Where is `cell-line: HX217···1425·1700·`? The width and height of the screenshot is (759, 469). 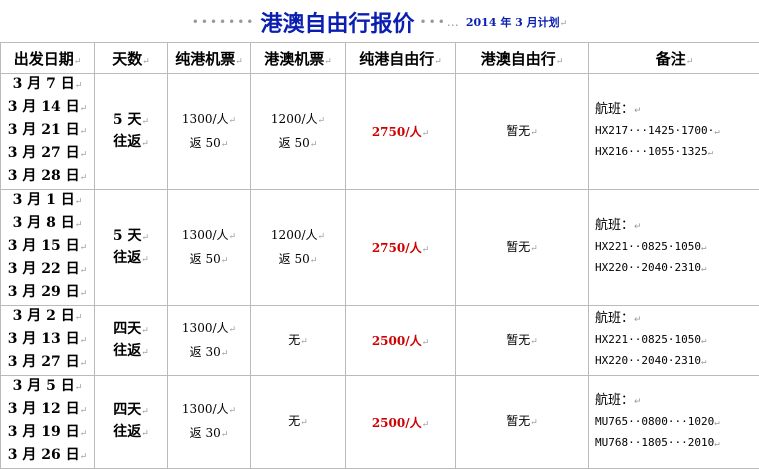
cell-line: HX217···1425·1700· is located at coordinates (677, 131).